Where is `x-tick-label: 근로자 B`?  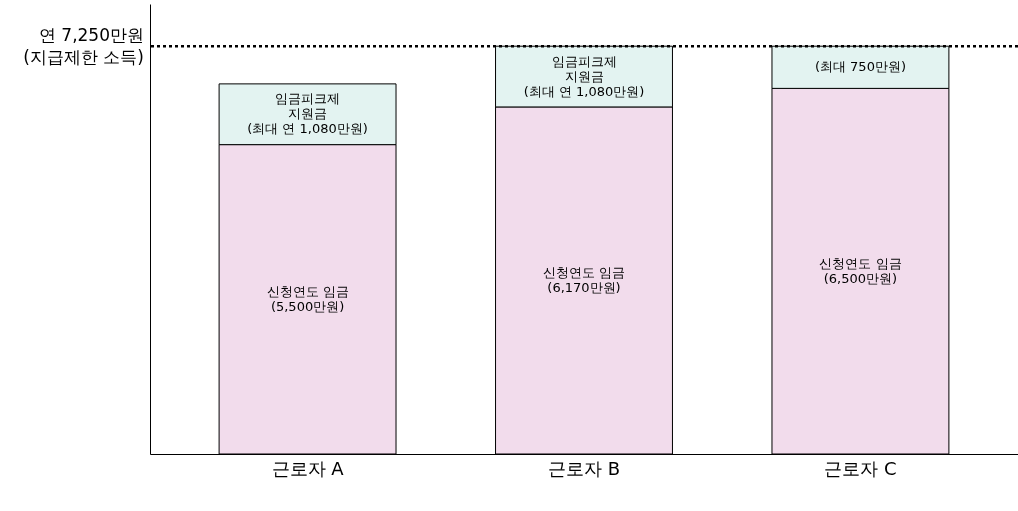 x-tick-label: 근로자 B is located at coordinates (584, 468).